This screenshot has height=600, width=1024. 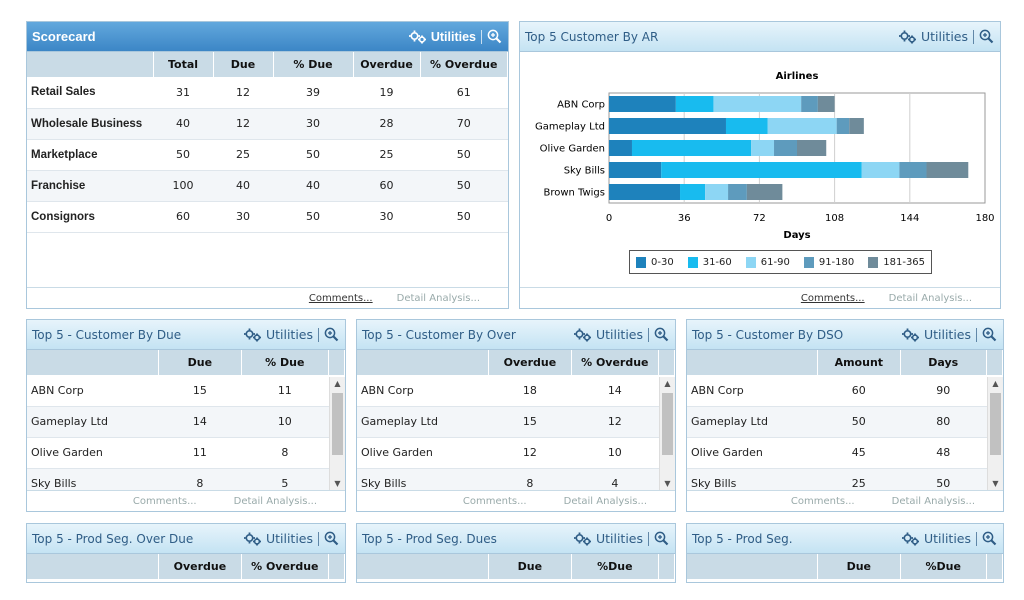 What do you see at coordinates (767, 262) in the screenshot?
I see `legend-item: 61-90` at bounding box center [767, 262].